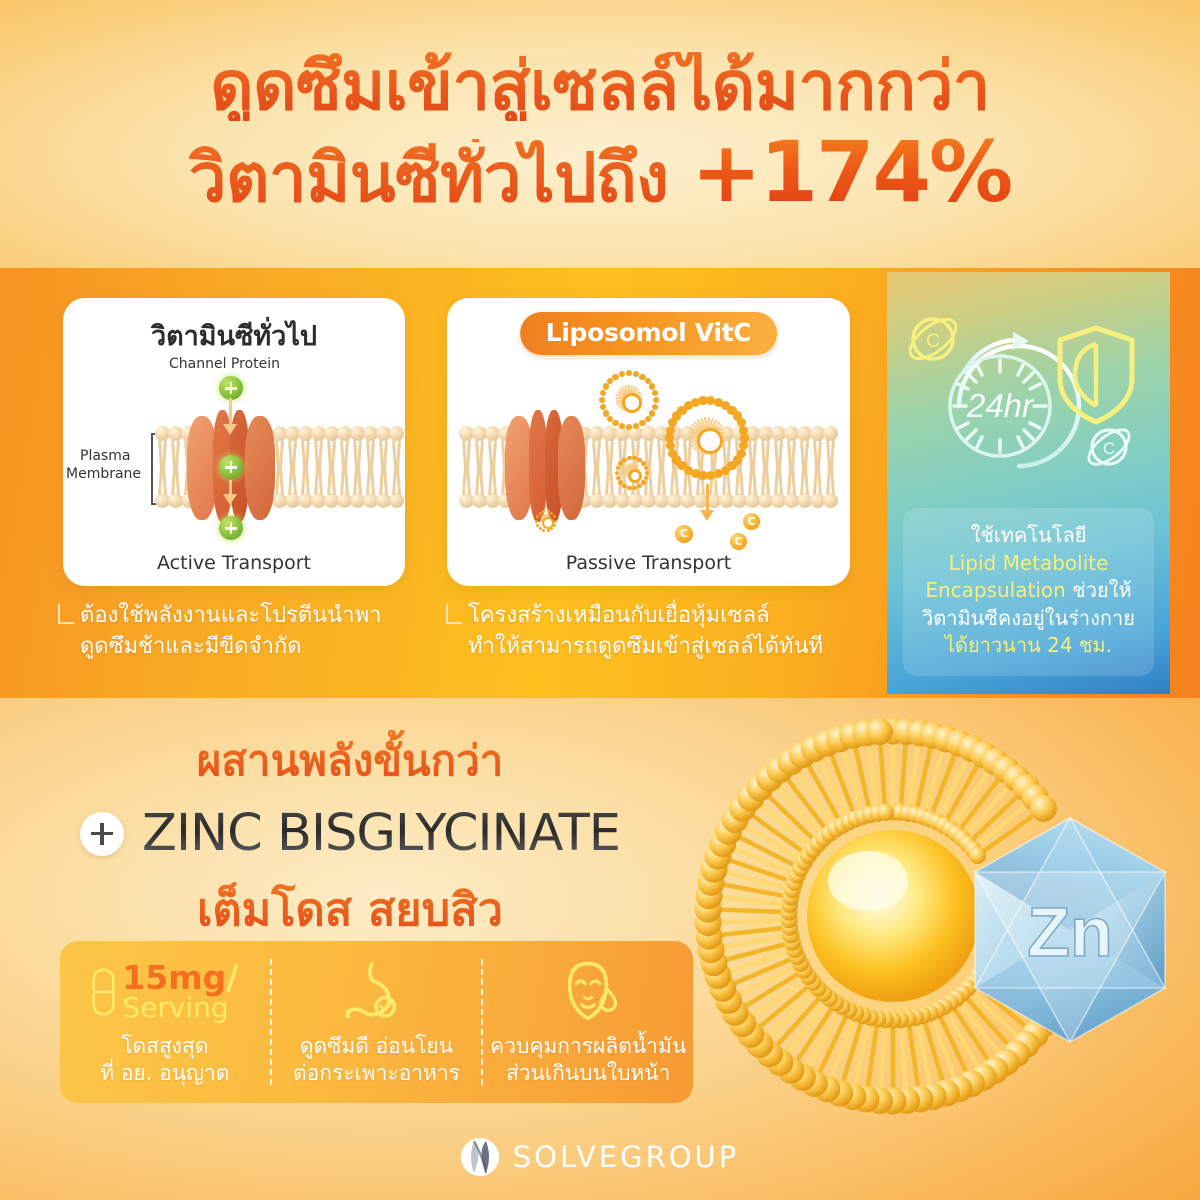 The height and width of the screenshot is (1200, 1200). Describe the element at coordinates (174, 978) in the screenshot. I see `dose-amount: 15mg` at that location.